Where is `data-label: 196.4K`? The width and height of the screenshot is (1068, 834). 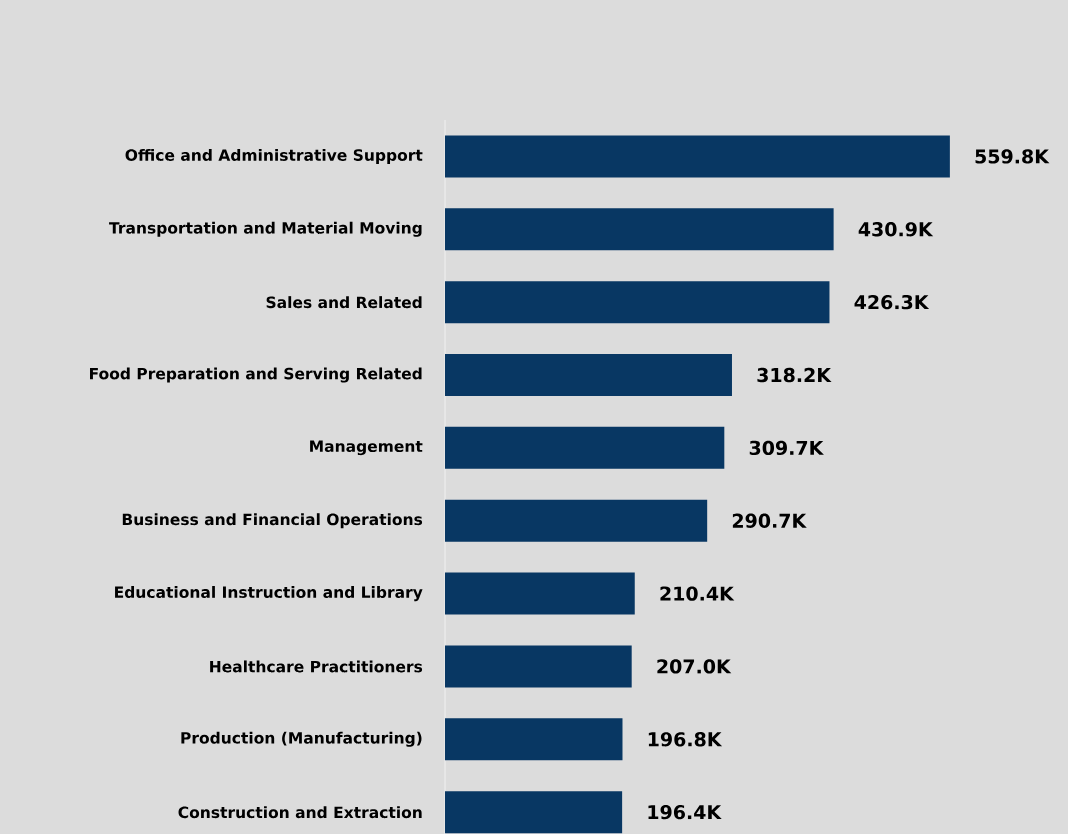 data-label: 196.4K is located at coordinates (685, 812).